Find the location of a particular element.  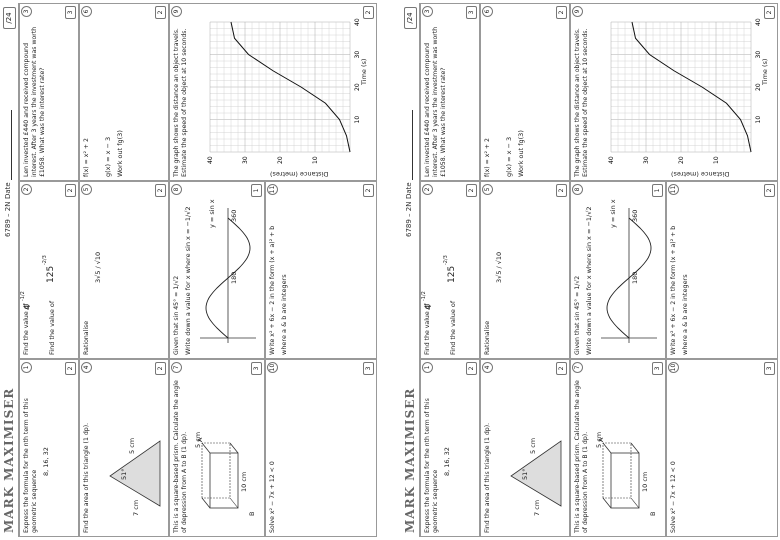

x-axis-label: Time (s) is located at coordinates (364, 71).